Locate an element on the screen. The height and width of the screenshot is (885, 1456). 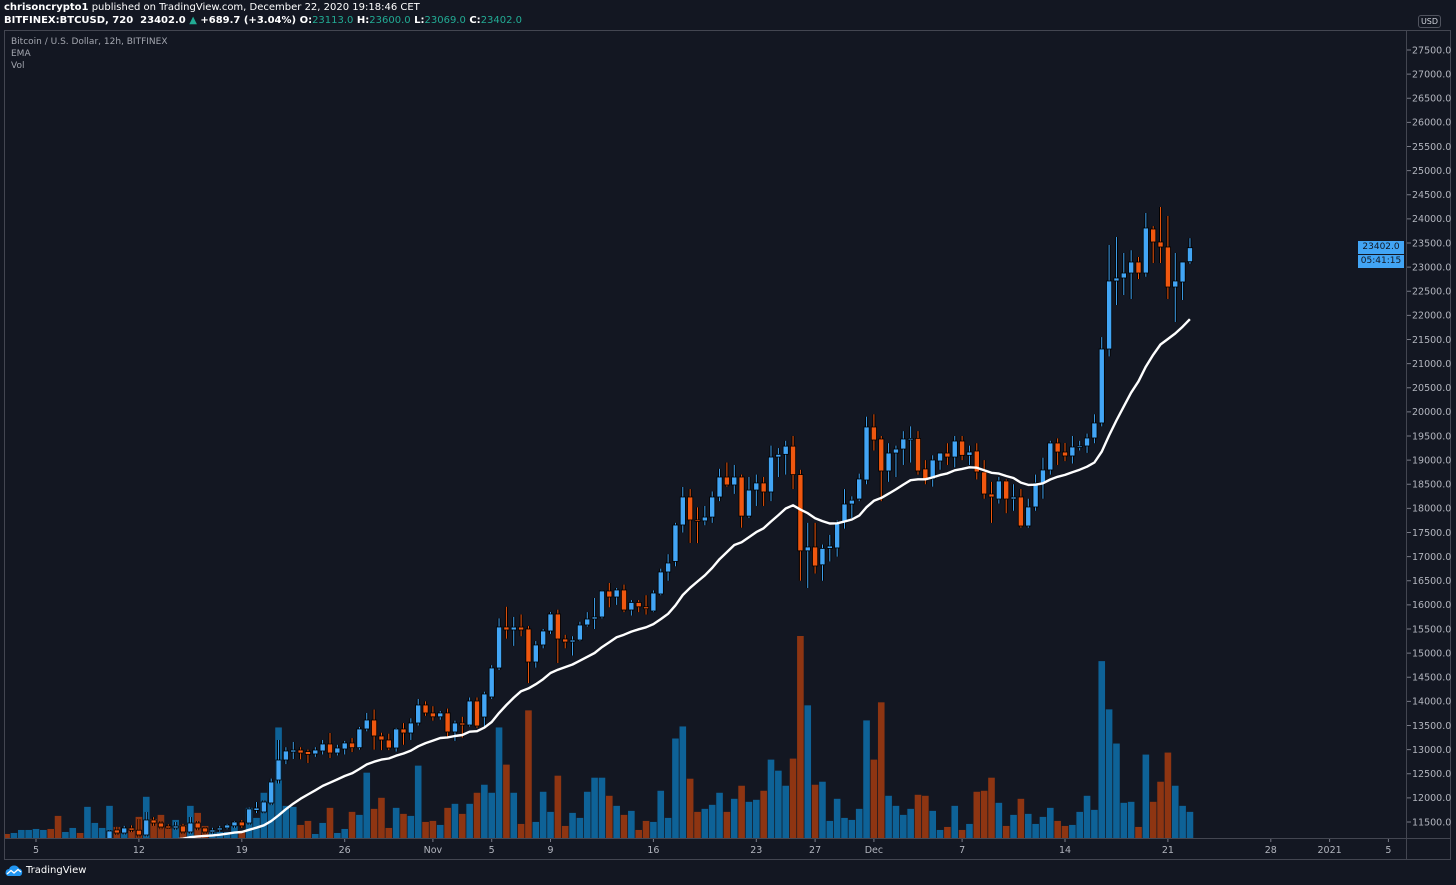
time-axis: 5 12 19 26 Nov 5 9 16 23 27 Dec 7 14 21 28 2021 5 is located at coordinates (712, 847).